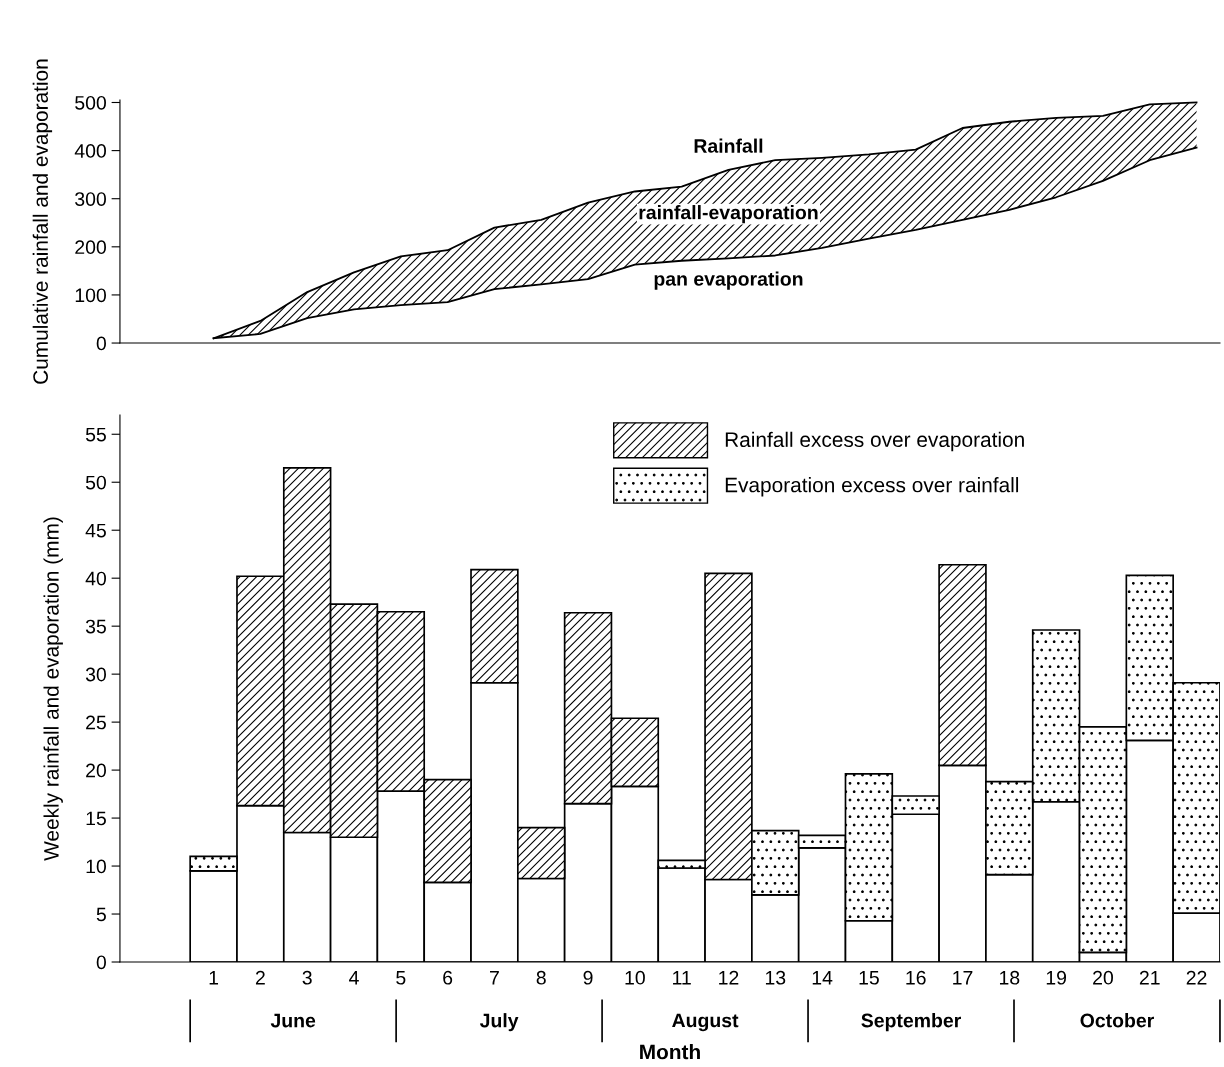 The height and width of the screenshot is (1067, 1224). I want to click on y-tick-label: 55, so click(95, 434).